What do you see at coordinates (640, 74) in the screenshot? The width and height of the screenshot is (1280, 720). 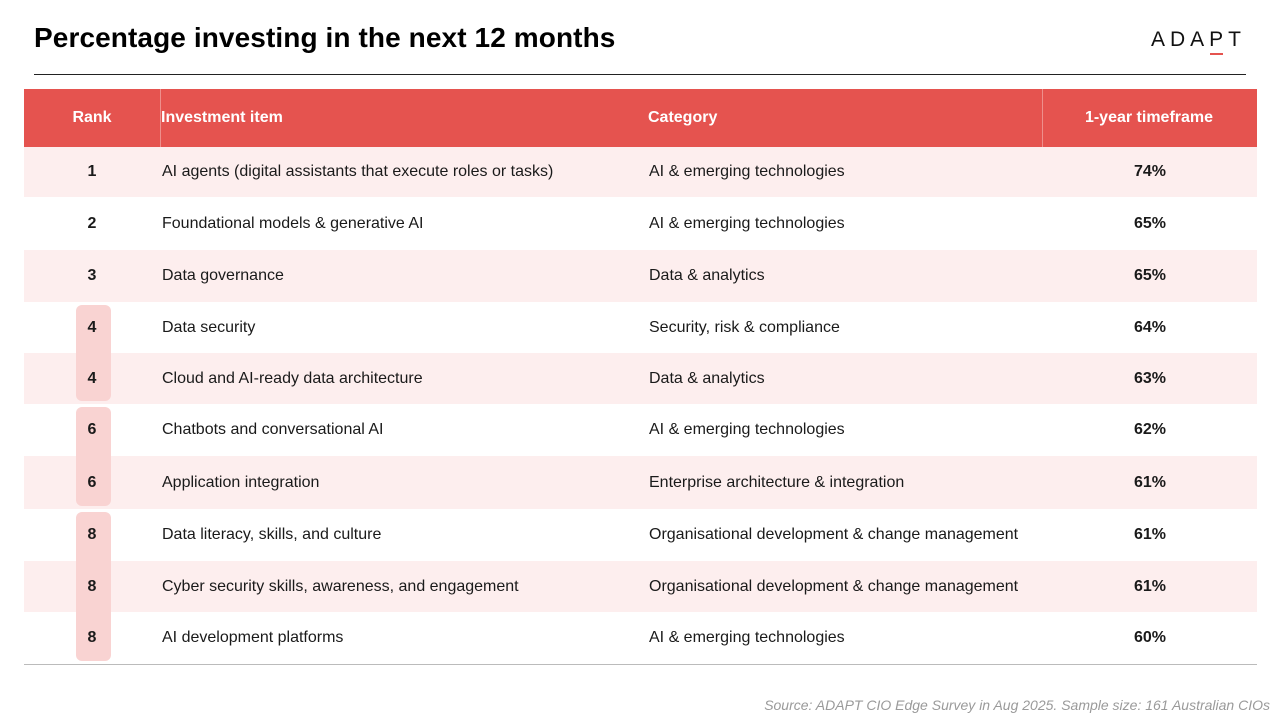 I see `title-divider` at bounding box center [640, 74].